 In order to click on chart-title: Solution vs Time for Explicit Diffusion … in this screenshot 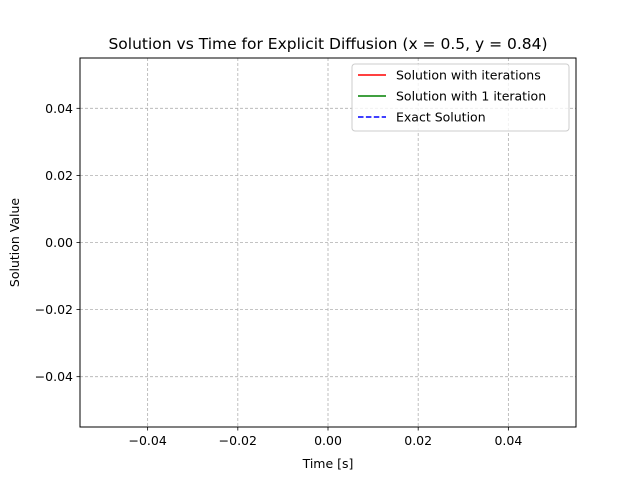, I will do `click(327, 44)`.